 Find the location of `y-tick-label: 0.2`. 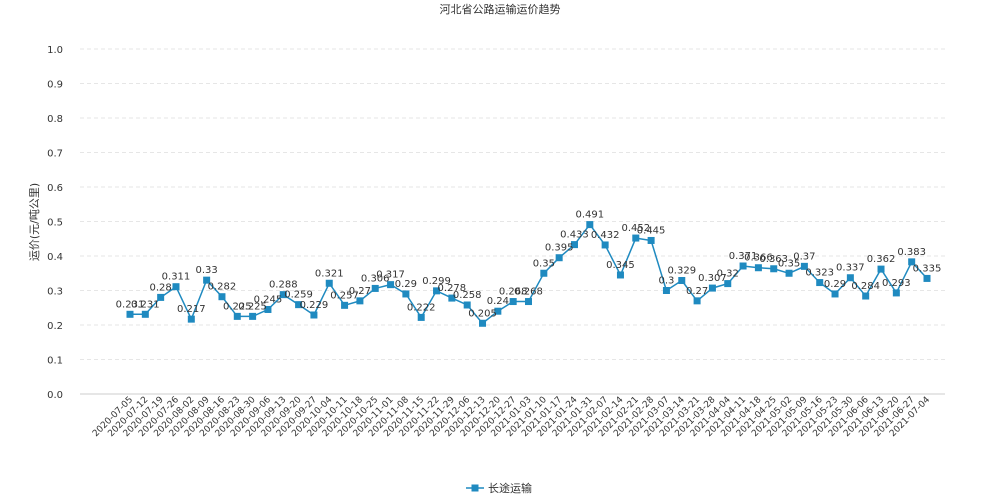

y-tick-label: 0.2 is located at coordinates (55, 326).